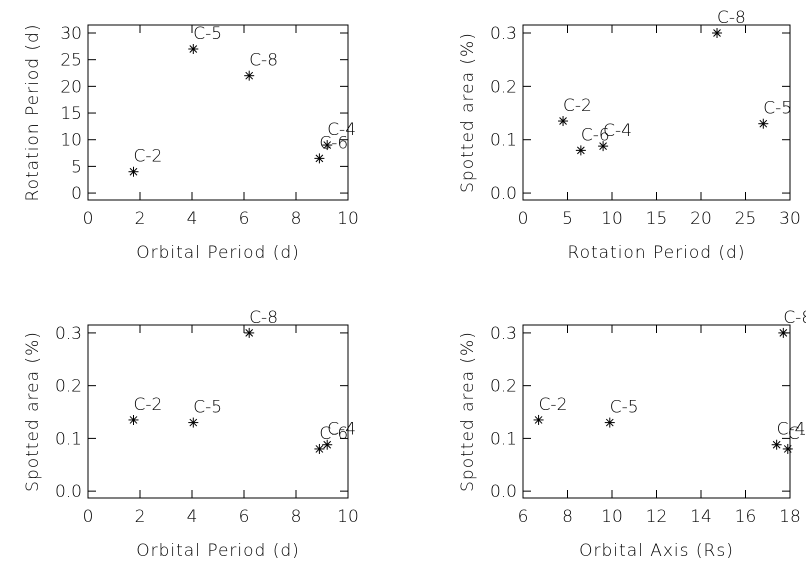  Describe the element at coordinates (656, 551) in the screenshot. I see `x-axis-label: Orbital Axis (Rs)` at that location.